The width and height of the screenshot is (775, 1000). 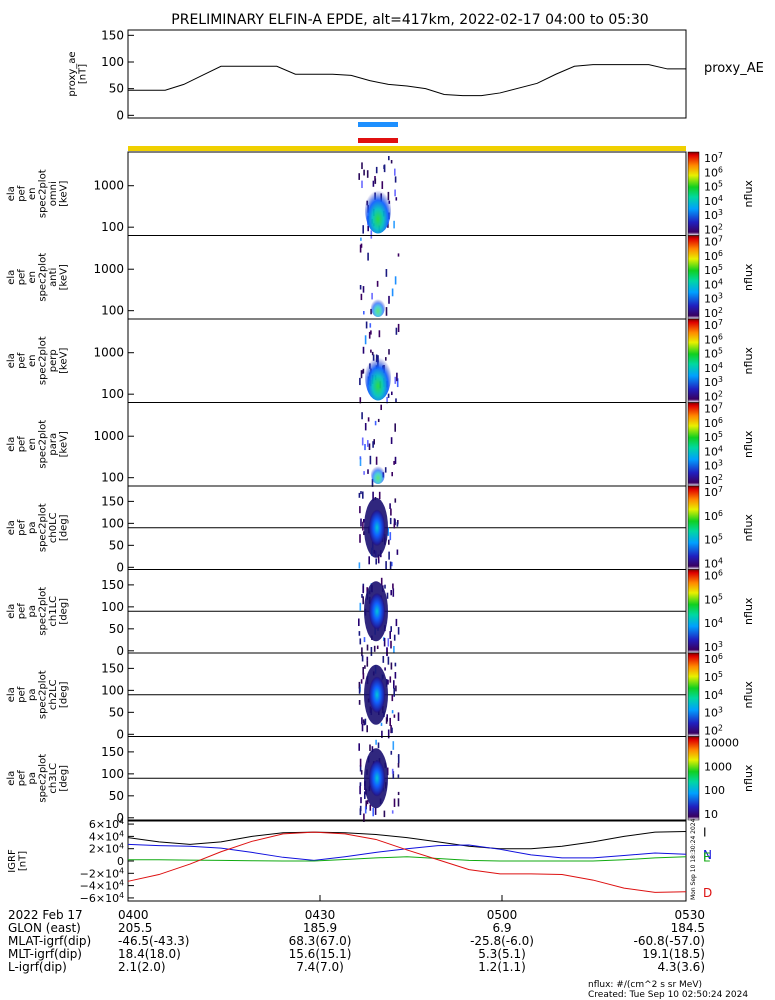 I want to click on proxy-ae-panel: 0 50 100 150 proxy_ae [nT] proxy_AE, so click(x=415, y=75).